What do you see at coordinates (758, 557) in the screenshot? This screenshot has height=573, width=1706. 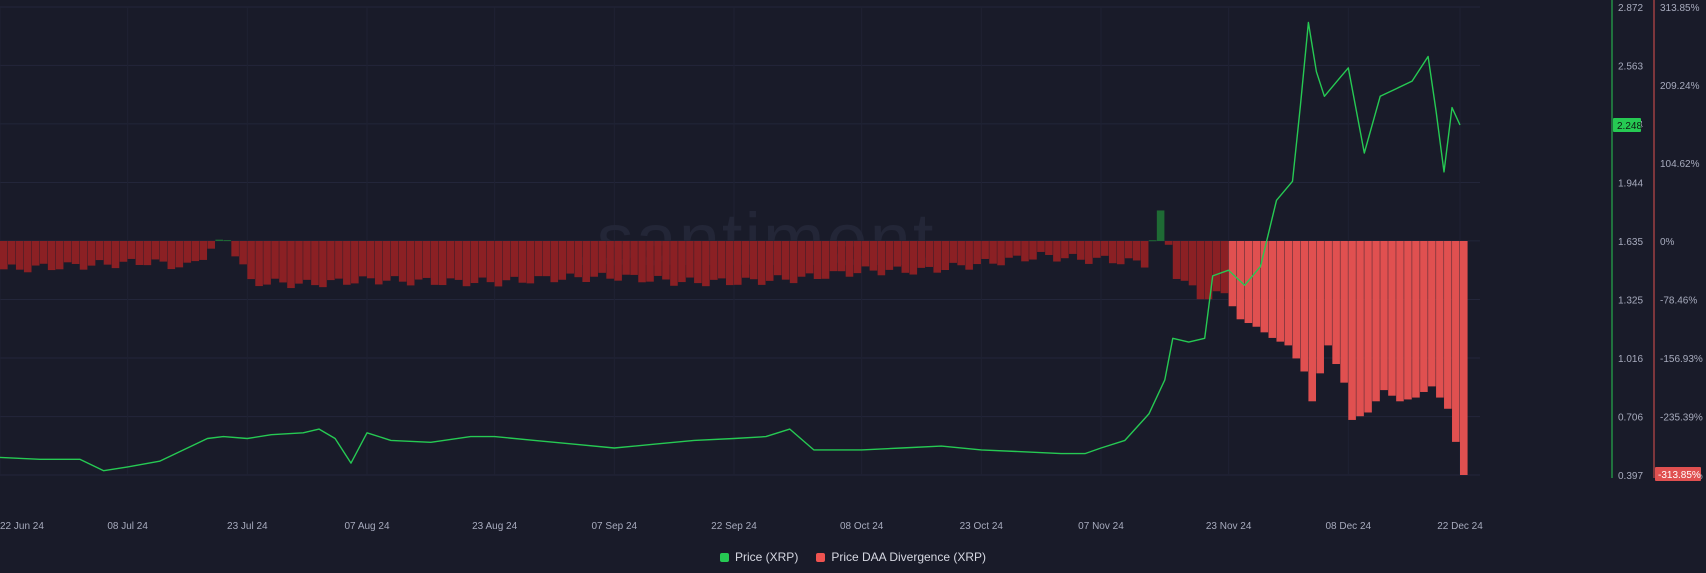 I see `legend-item-price: Price (XRP)` at bounding box center [758, 557].